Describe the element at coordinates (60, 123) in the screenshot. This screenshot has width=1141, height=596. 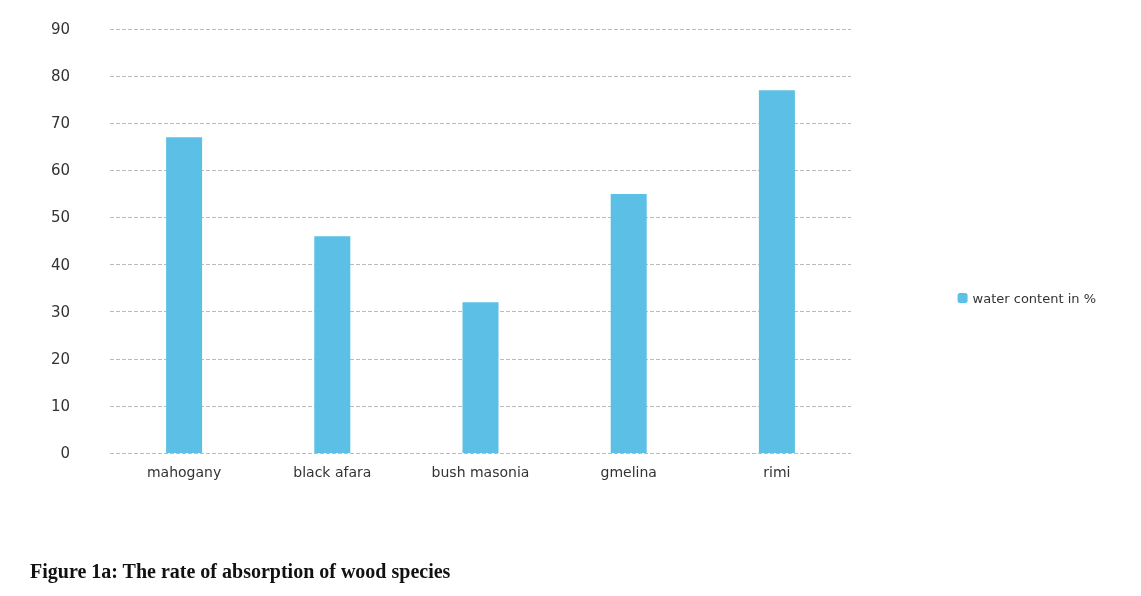
I see `y-tick-label: 70` at that location.